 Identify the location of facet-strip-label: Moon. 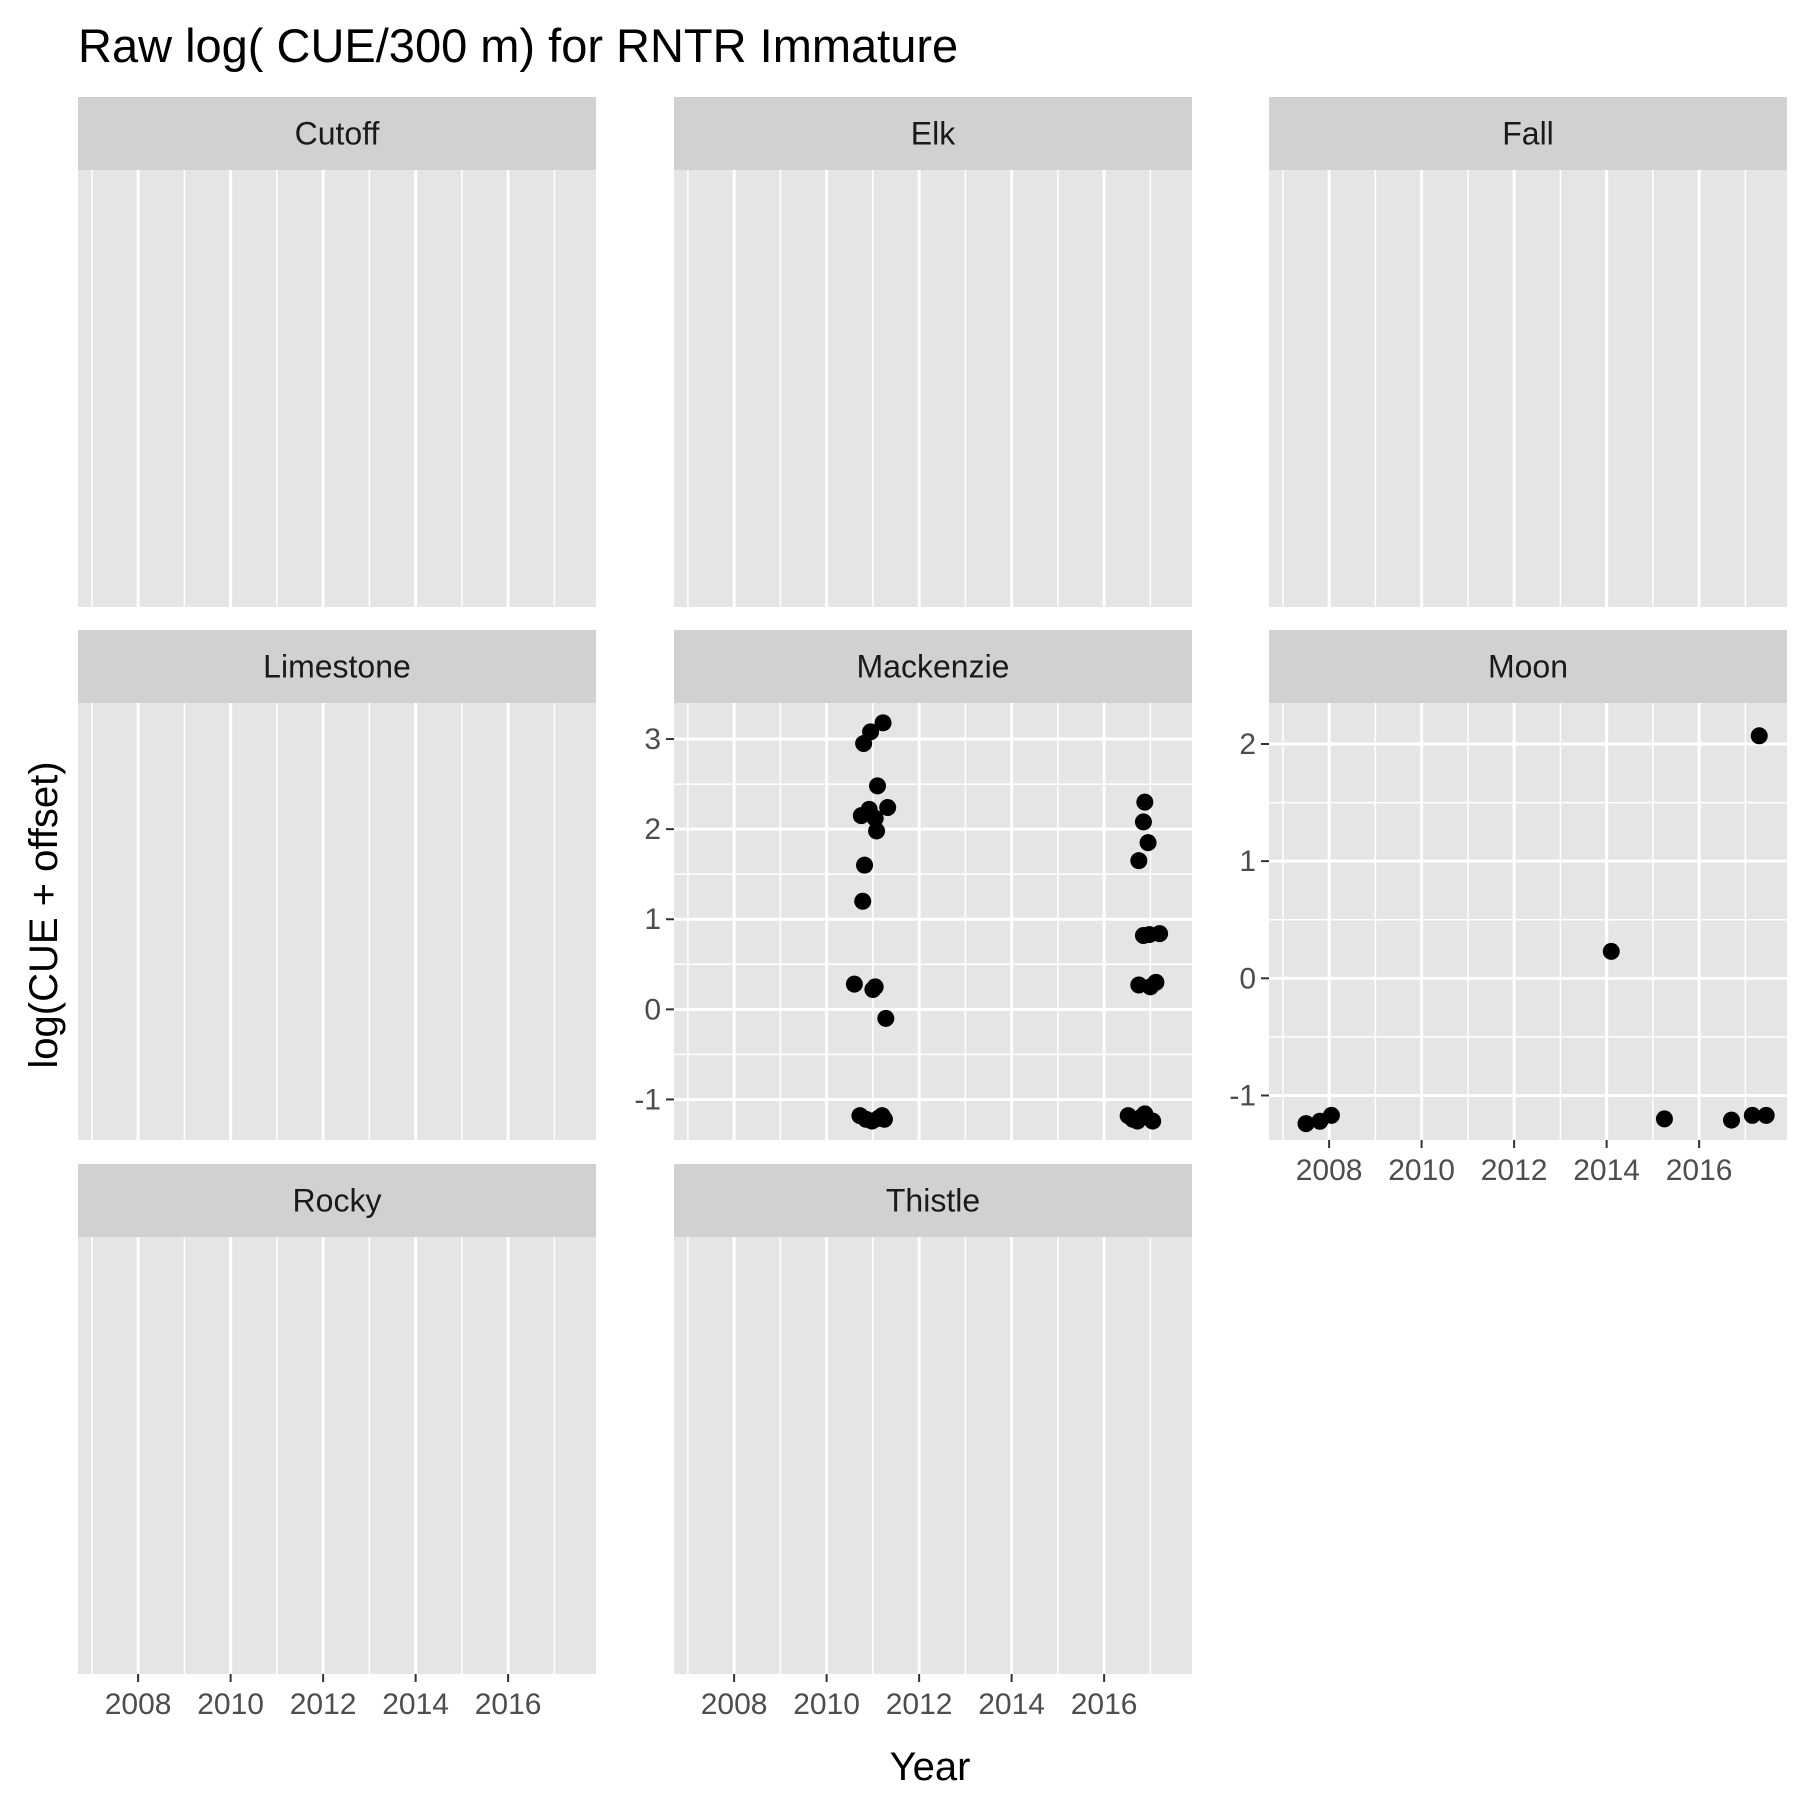
(1528, 667).